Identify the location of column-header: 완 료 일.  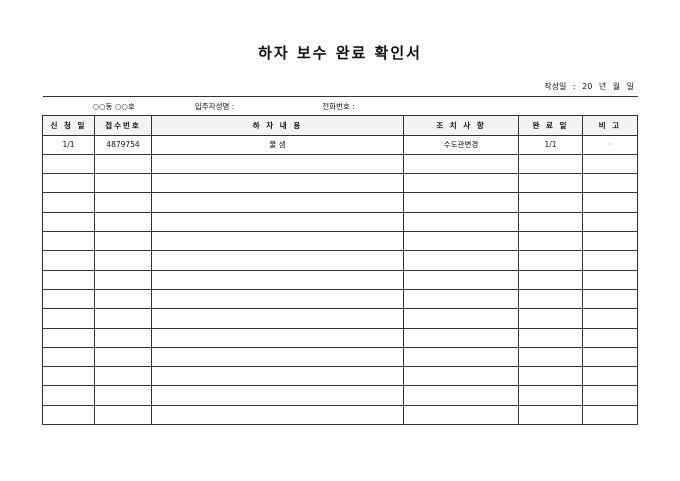
(550, 125).